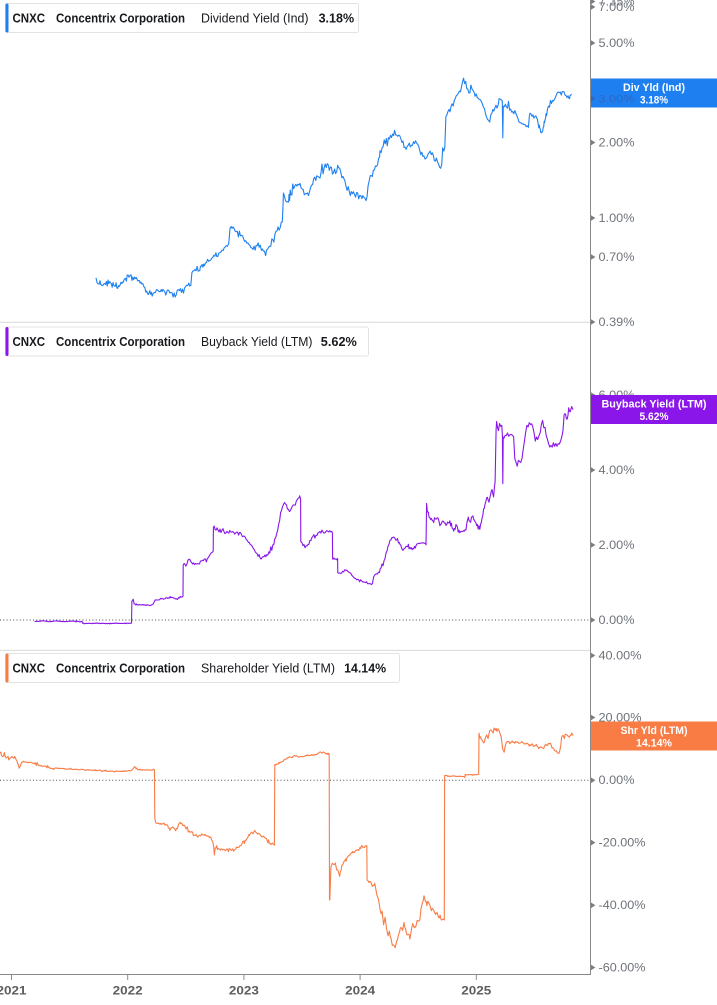  I want to click on svg-text: -60.00%, so click(622, 967).